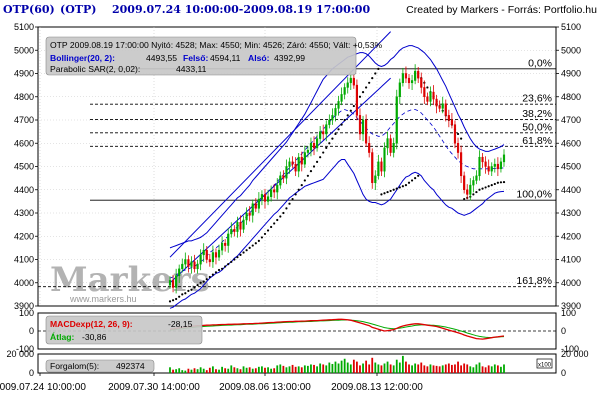  What do you see at coordinates (24, 236) in the screenshot?
I see `price-tick-label-left: 4200` at bounding box center [24, 236].